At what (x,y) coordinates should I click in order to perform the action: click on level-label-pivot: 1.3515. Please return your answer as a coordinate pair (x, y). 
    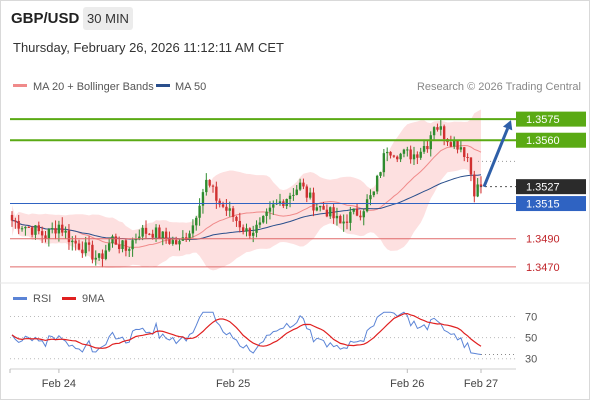
    Looking at the image, I should click on (543, 205).